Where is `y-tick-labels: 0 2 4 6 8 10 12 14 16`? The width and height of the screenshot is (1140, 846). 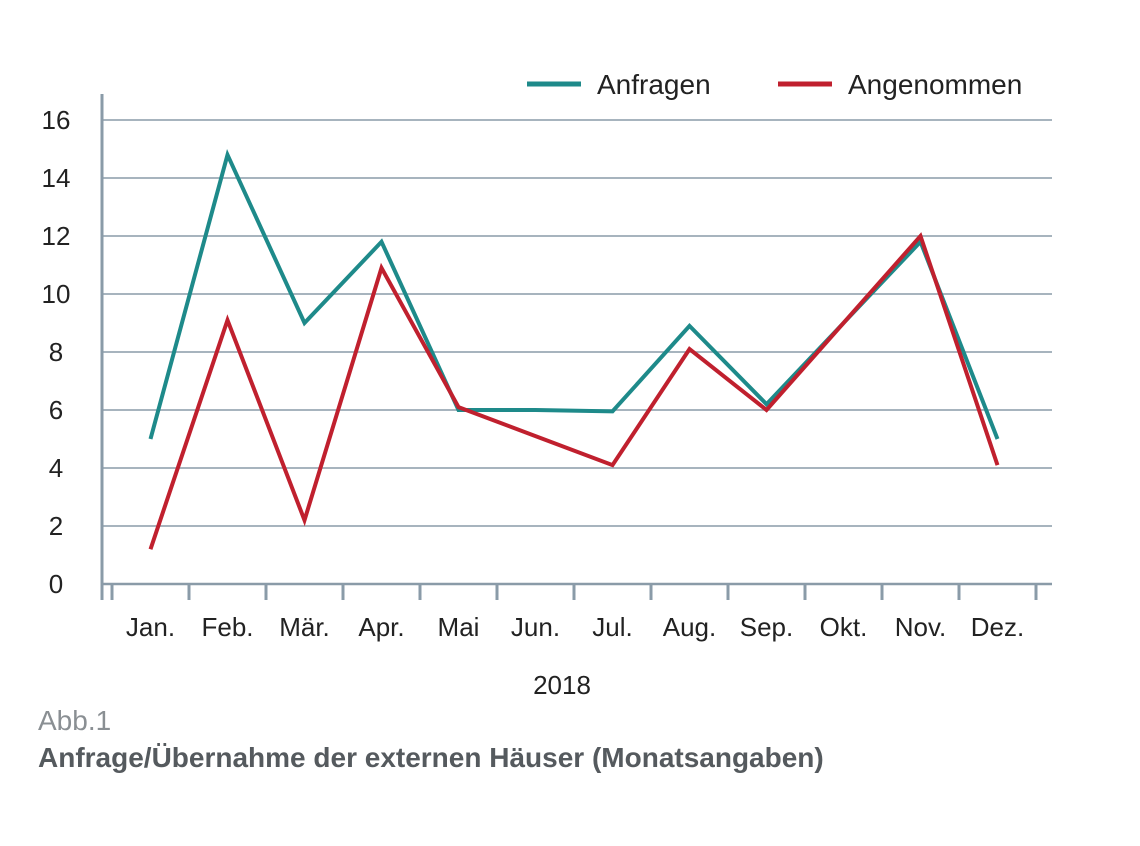 y-tick-labels: 0 2 4 6 8 10 12 14 16 is located at coordinates (56, 352).